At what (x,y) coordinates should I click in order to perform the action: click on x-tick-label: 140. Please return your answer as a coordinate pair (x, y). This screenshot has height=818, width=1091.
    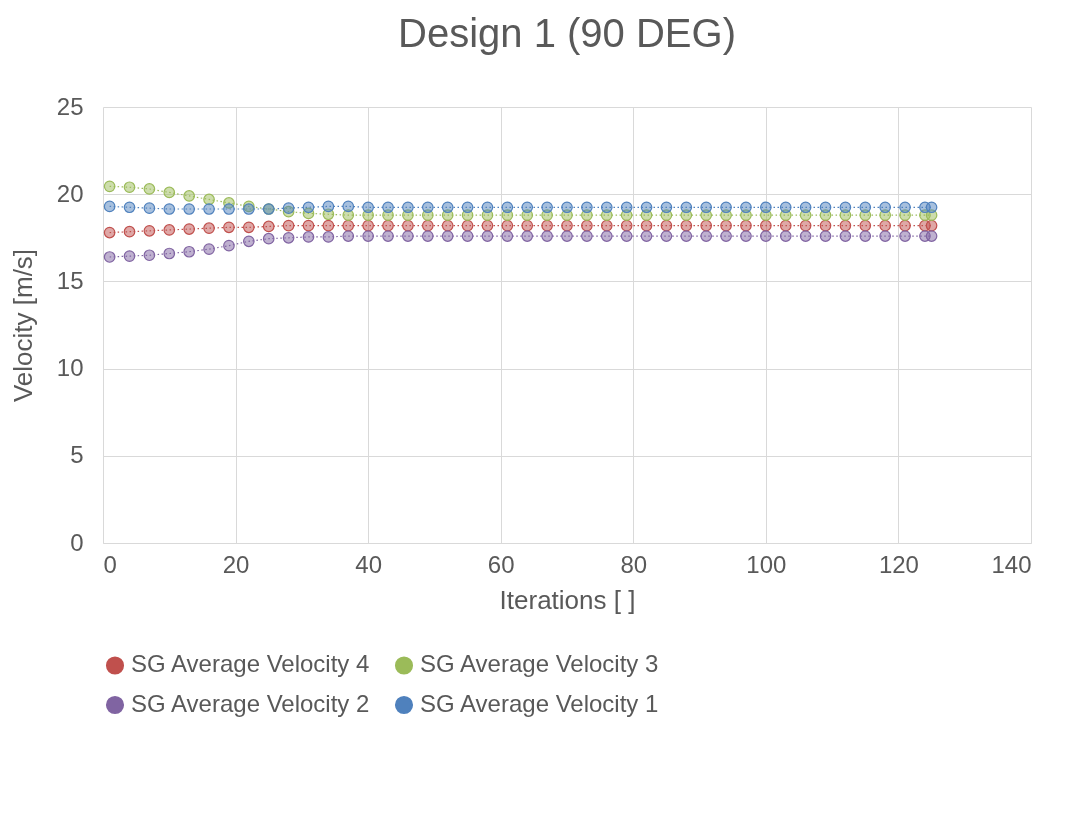
    Looking at the image, I should click on (1011, 564).